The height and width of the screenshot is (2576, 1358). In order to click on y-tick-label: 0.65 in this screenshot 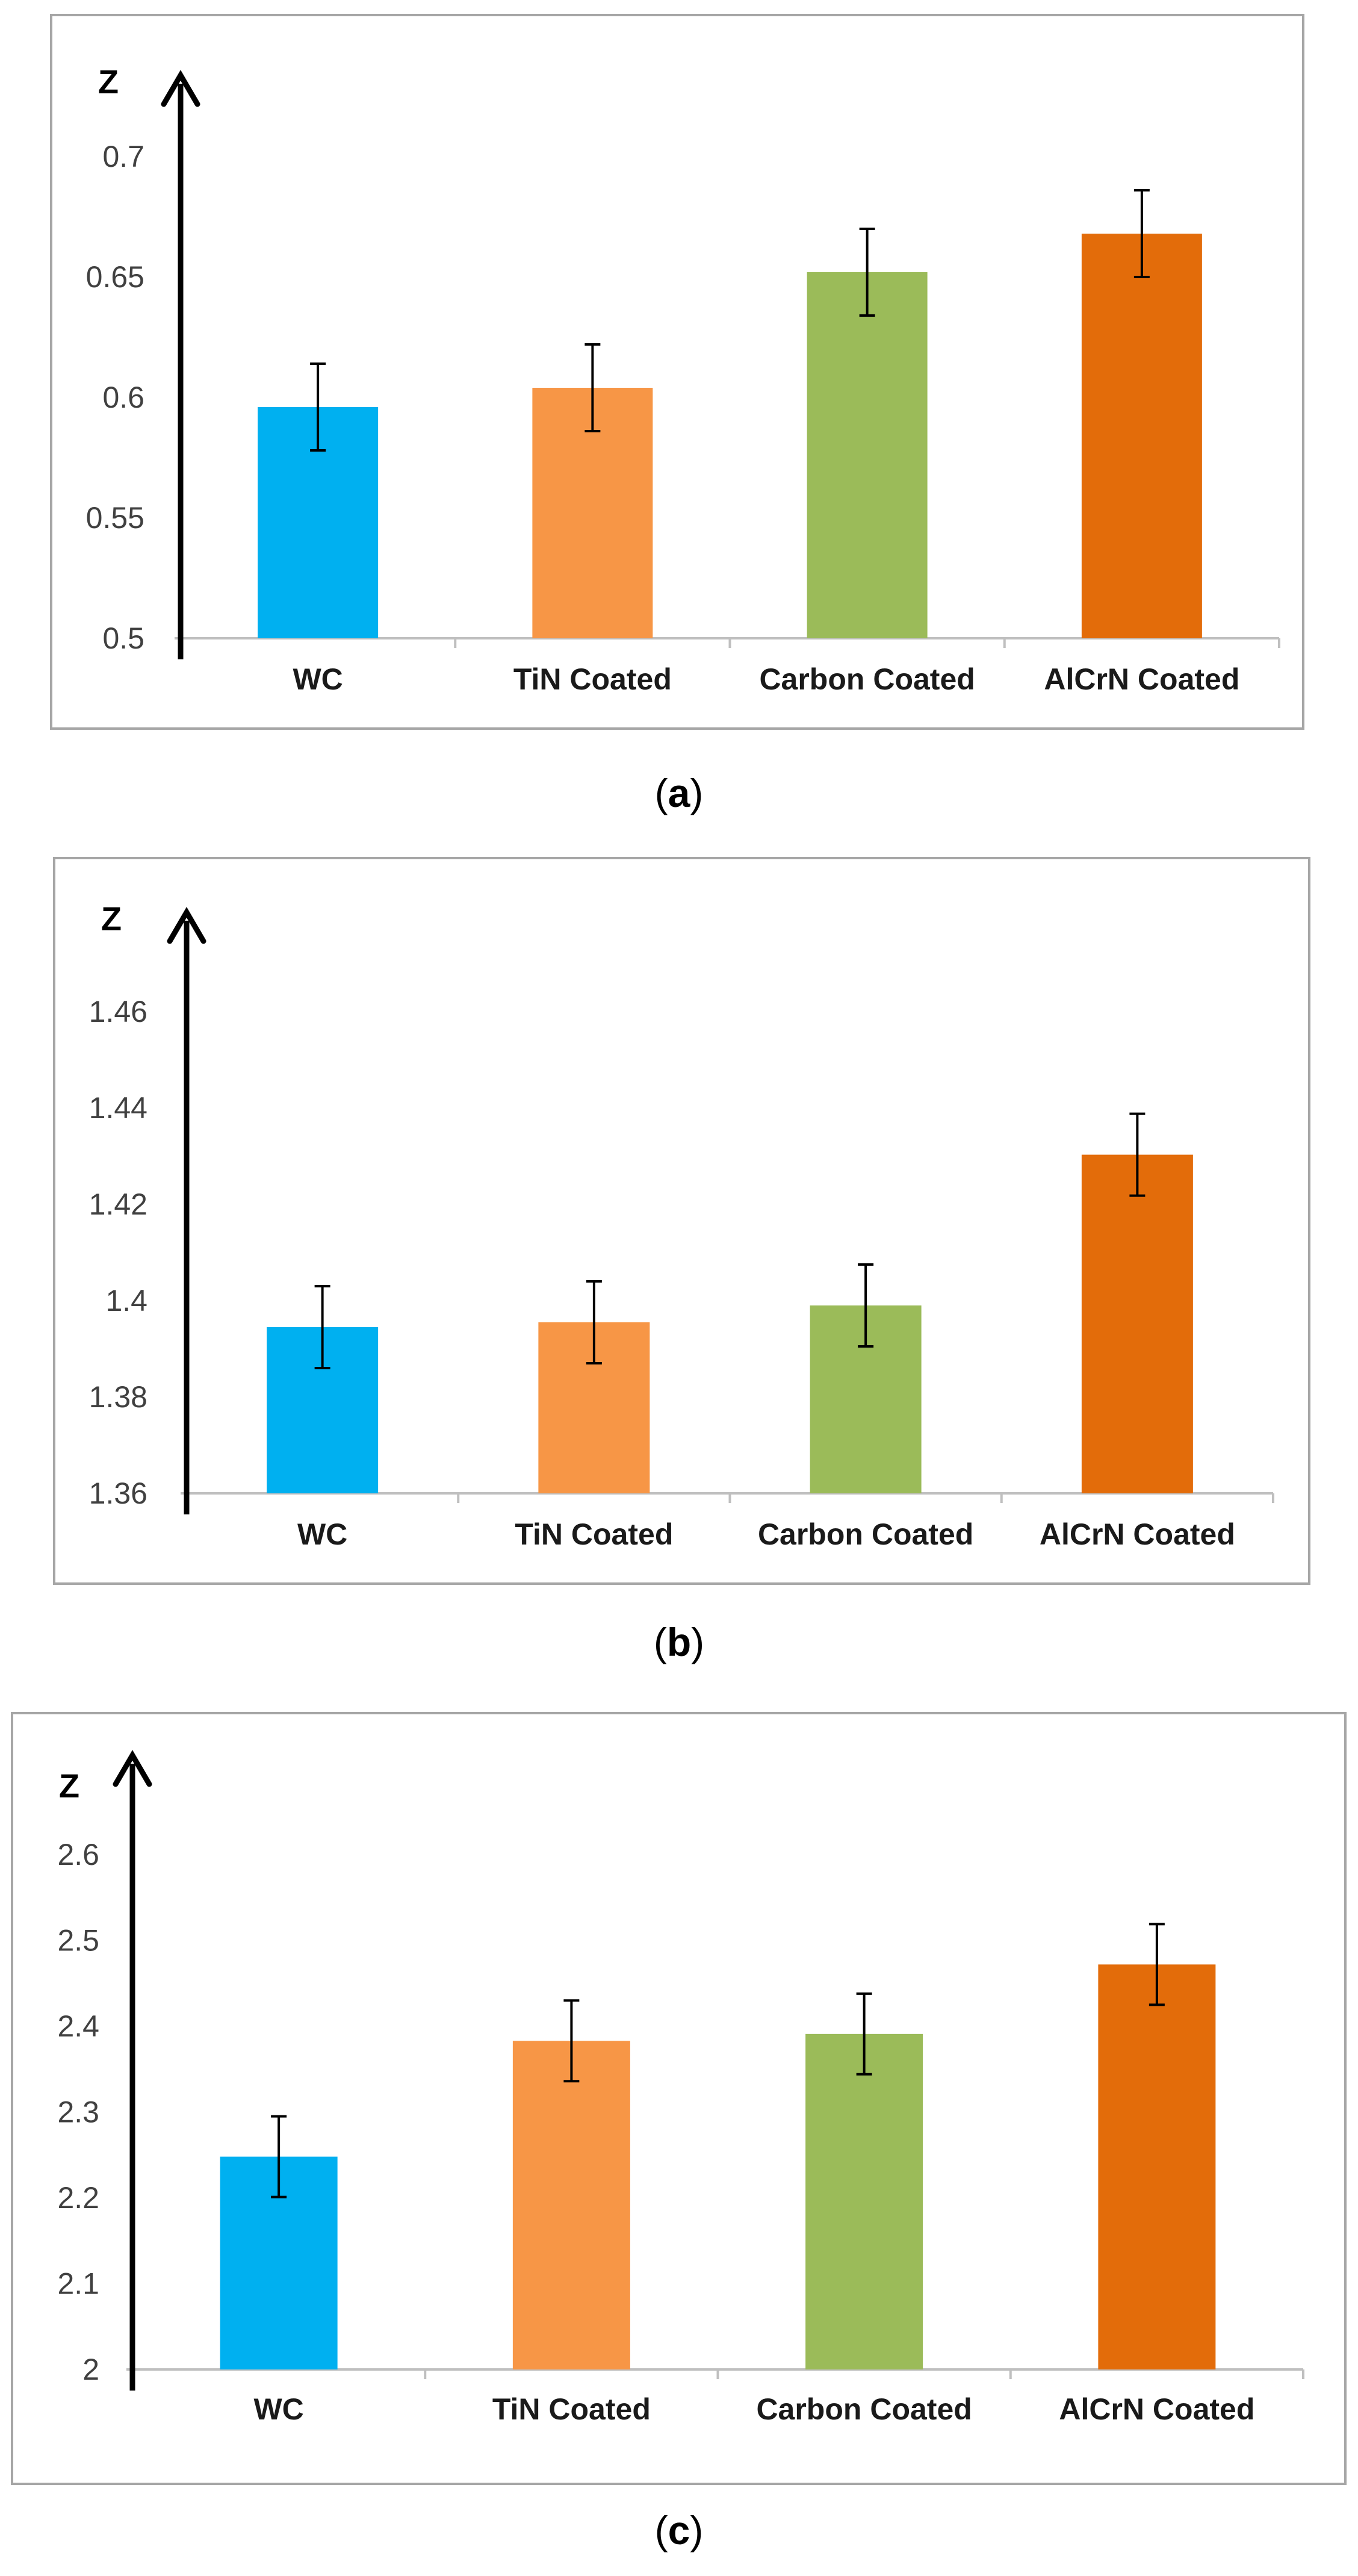, I will do `click(115, 277)`.